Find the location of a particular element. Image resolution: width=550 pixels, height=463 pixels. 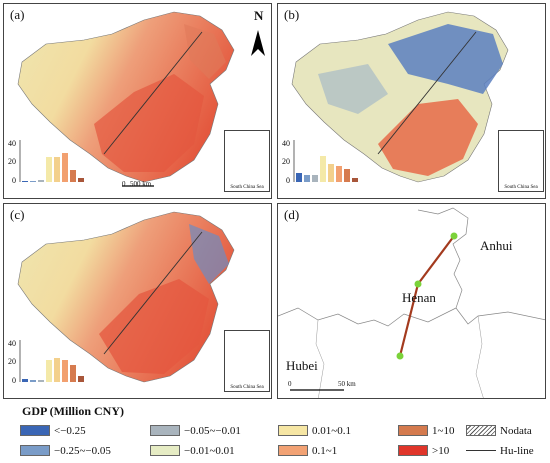

scale-label: 500 km is located at coordinates (141, 184).